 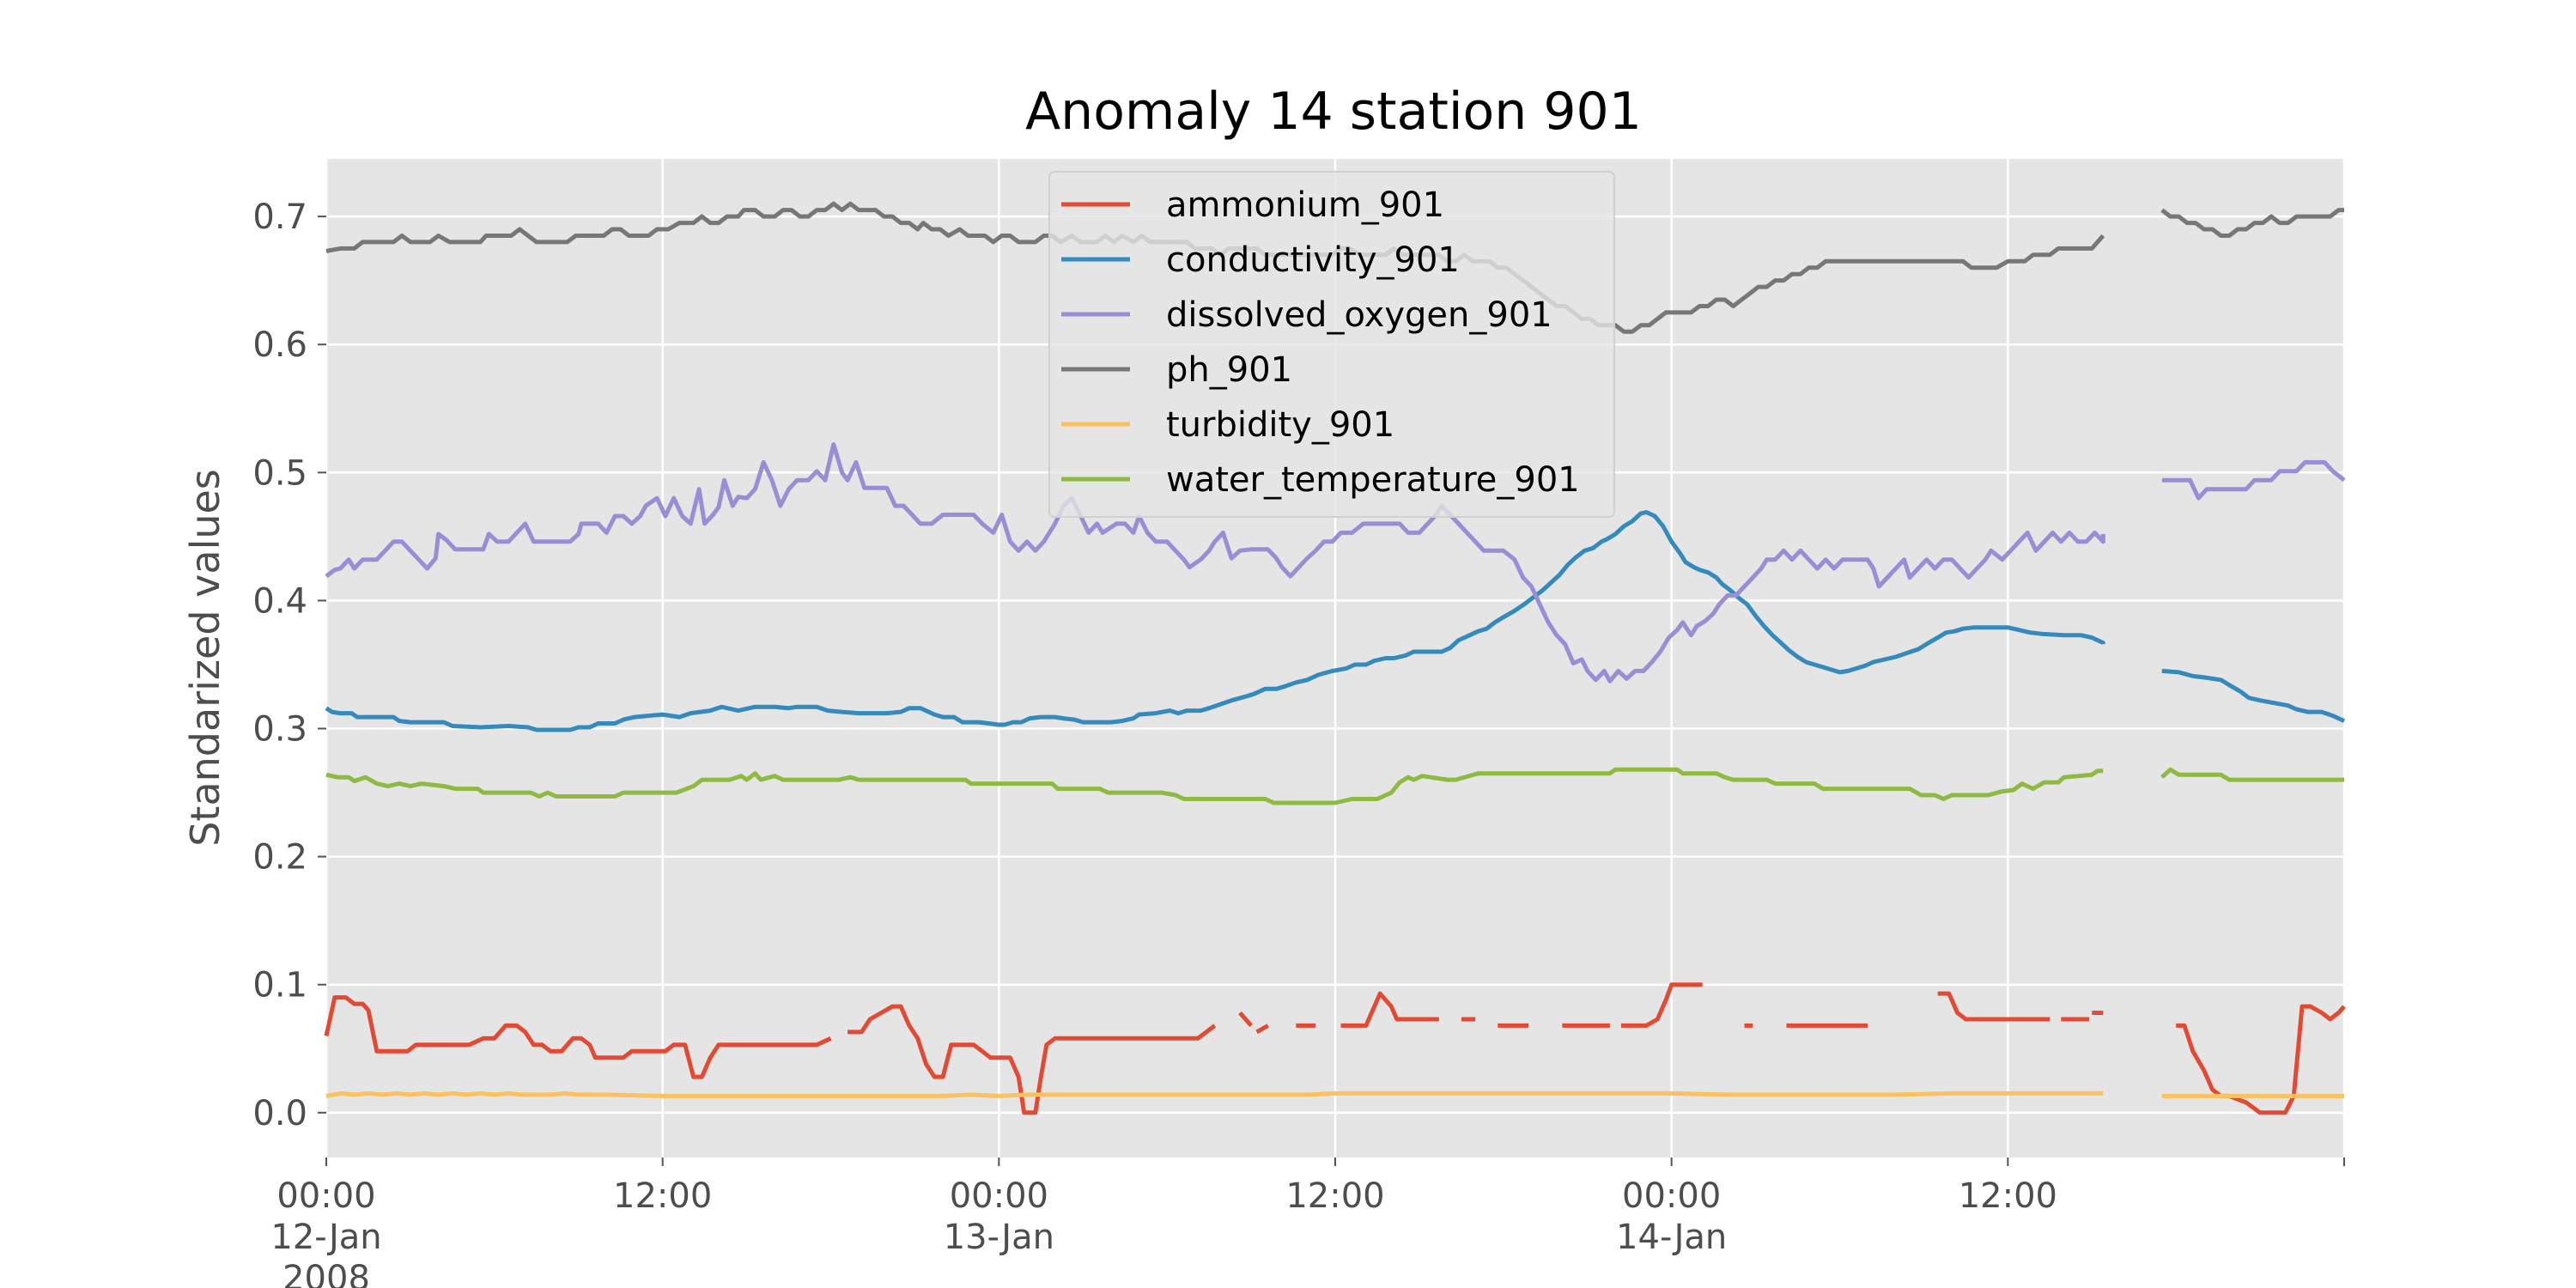 What do you see at coordinates (1334, 112) in the screenshot?
I see `chart-title: Anomaly 14 station 901` at bounding box center [1334, 112].